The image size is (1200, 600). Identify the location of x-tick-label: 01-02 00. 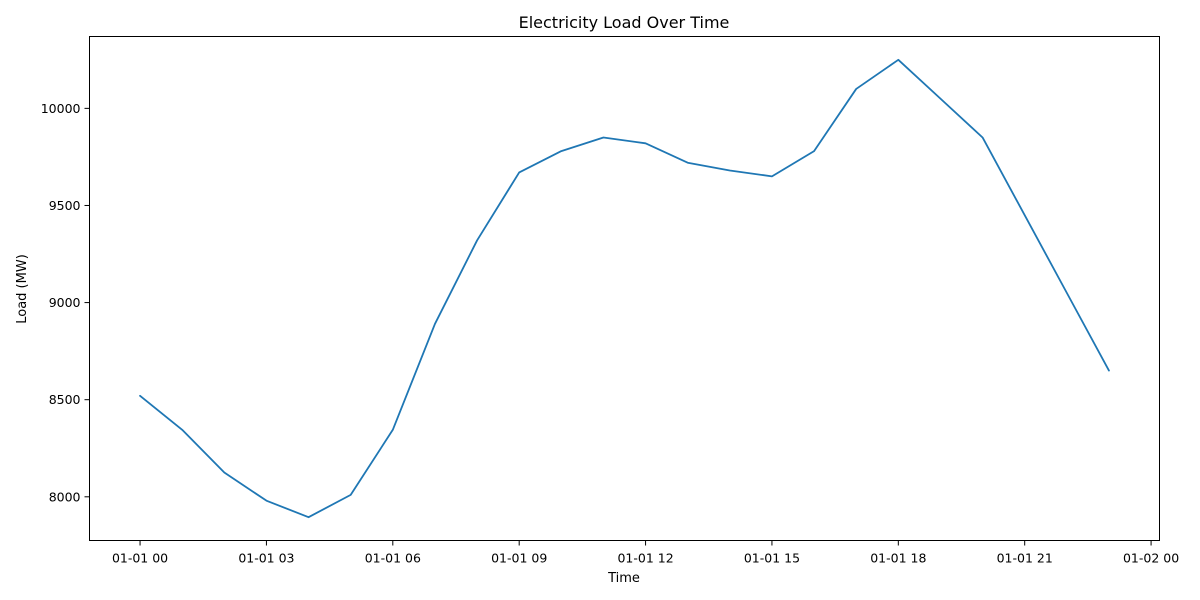
(1151, 558).